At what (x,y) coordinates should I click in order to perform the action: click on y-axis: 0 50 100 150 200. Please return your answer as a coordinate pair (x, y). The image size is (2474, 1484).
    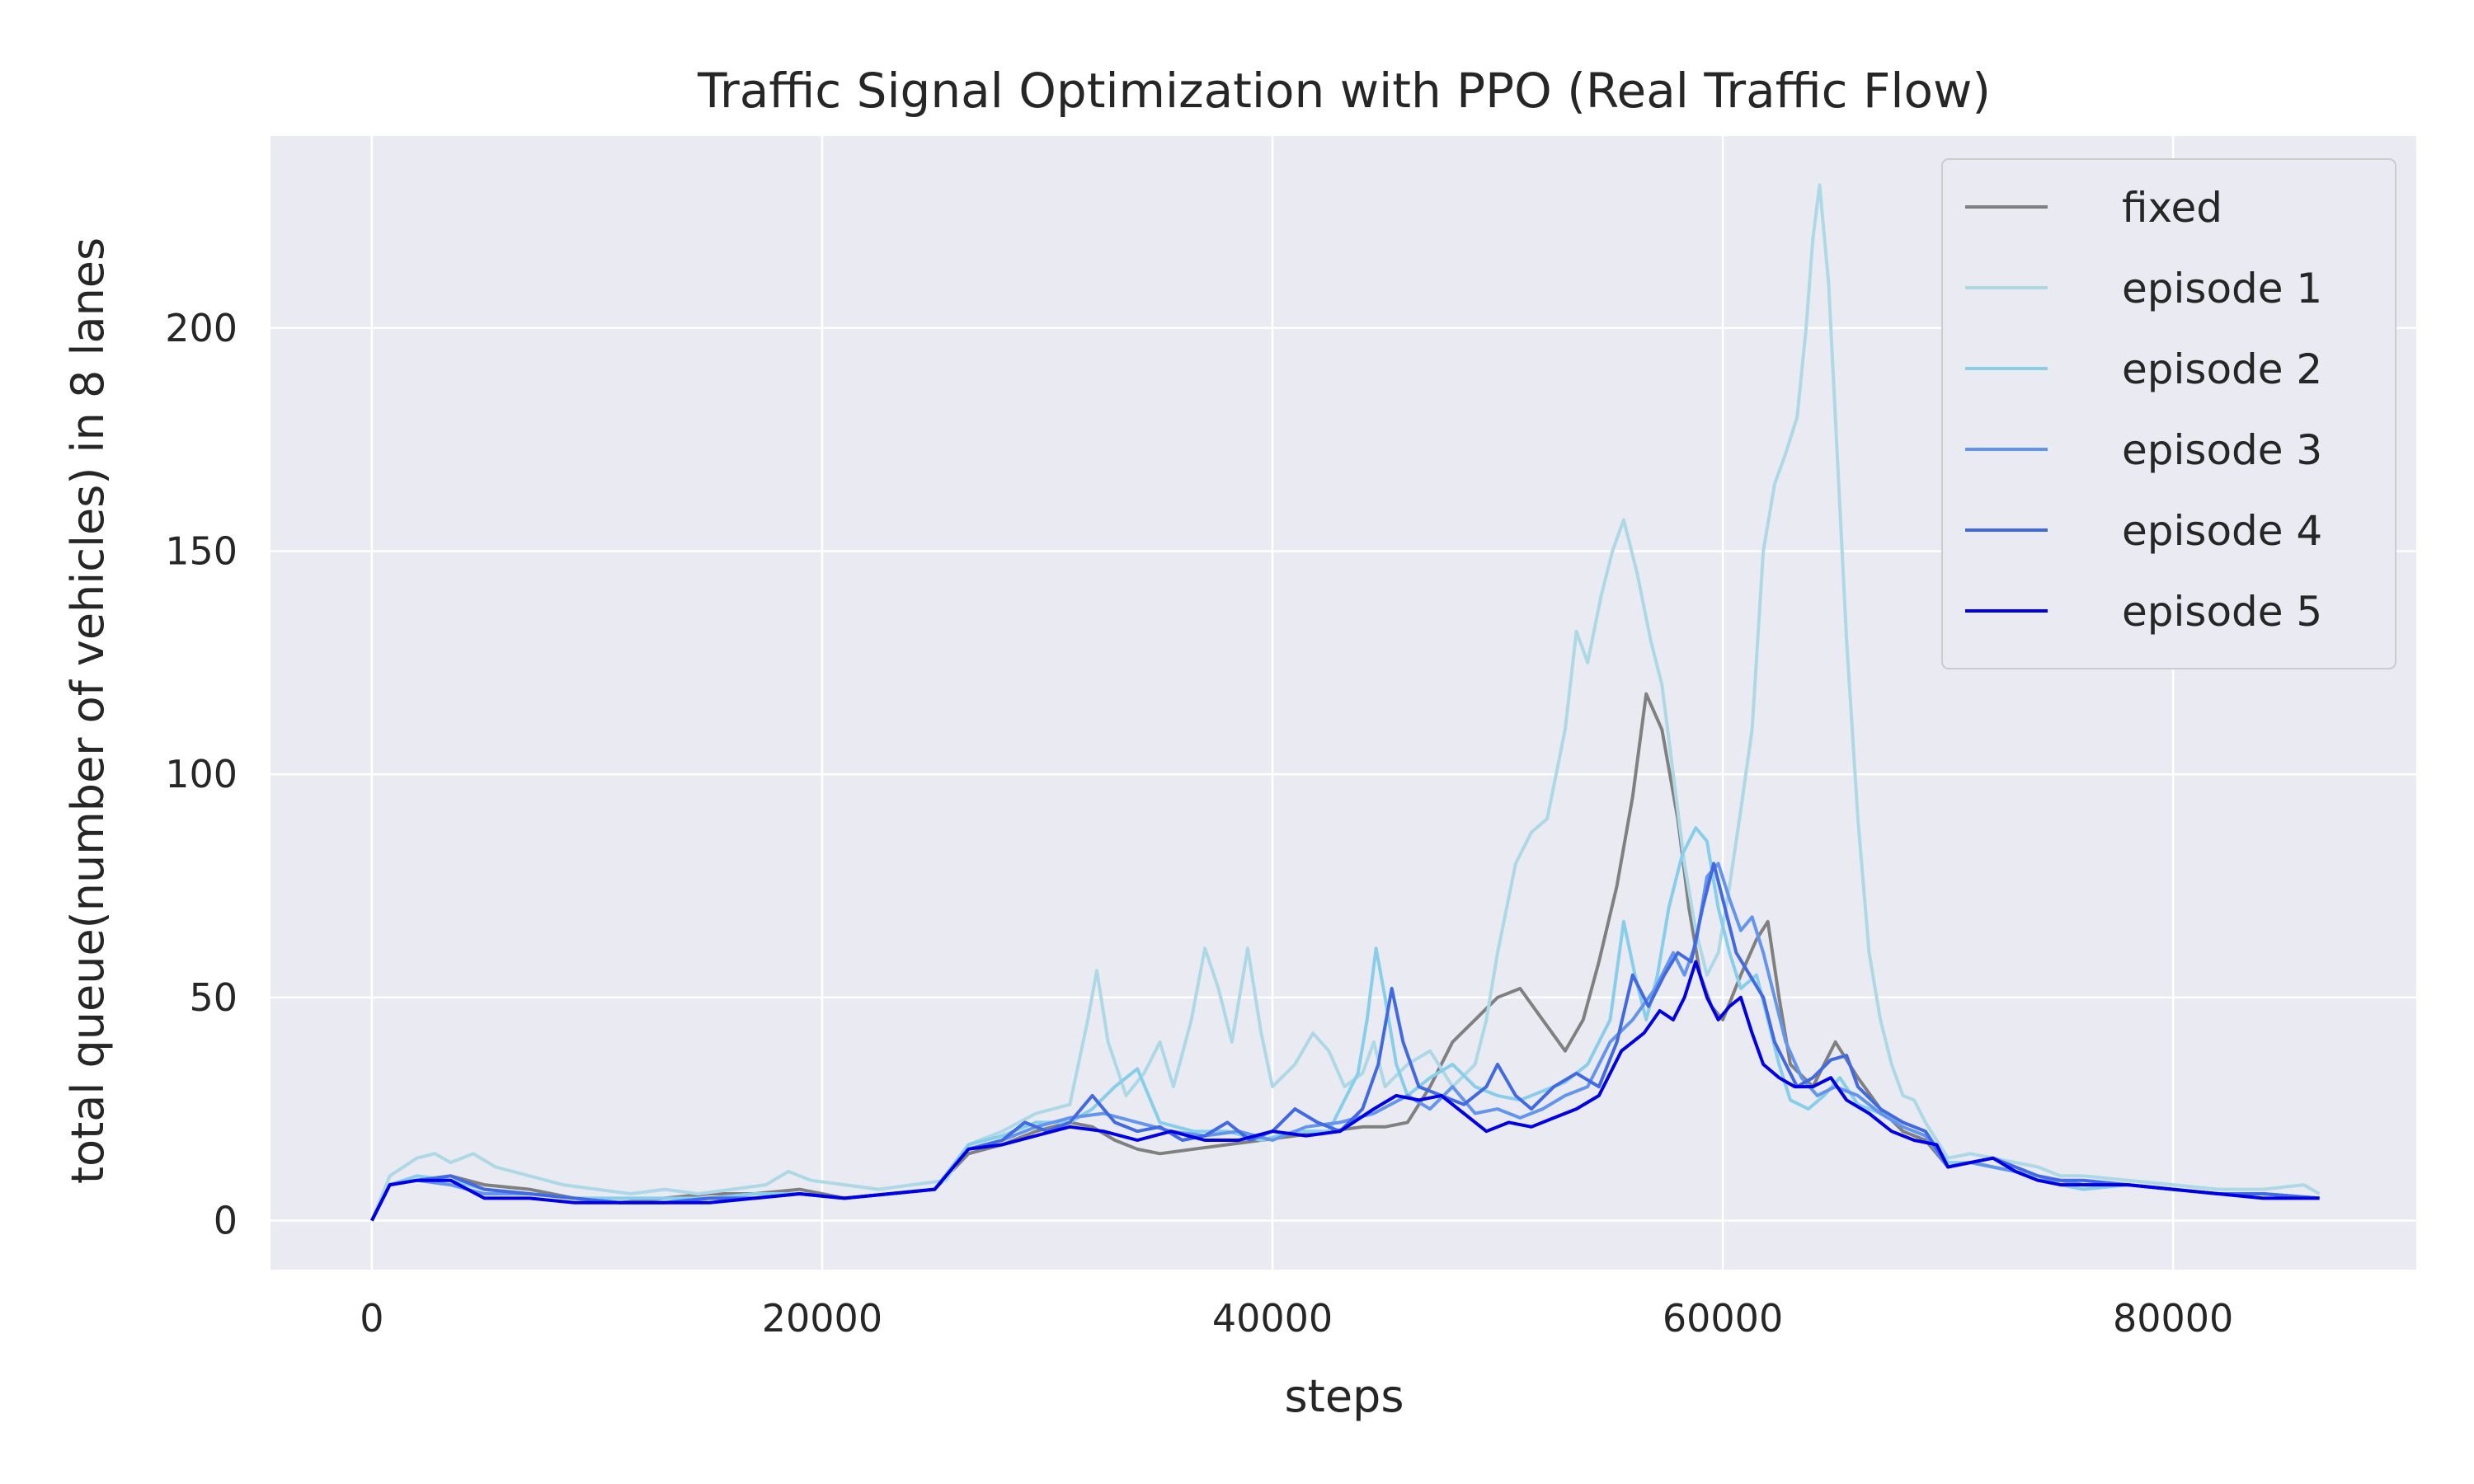
    Looking at the image, I should click on (201, 774).